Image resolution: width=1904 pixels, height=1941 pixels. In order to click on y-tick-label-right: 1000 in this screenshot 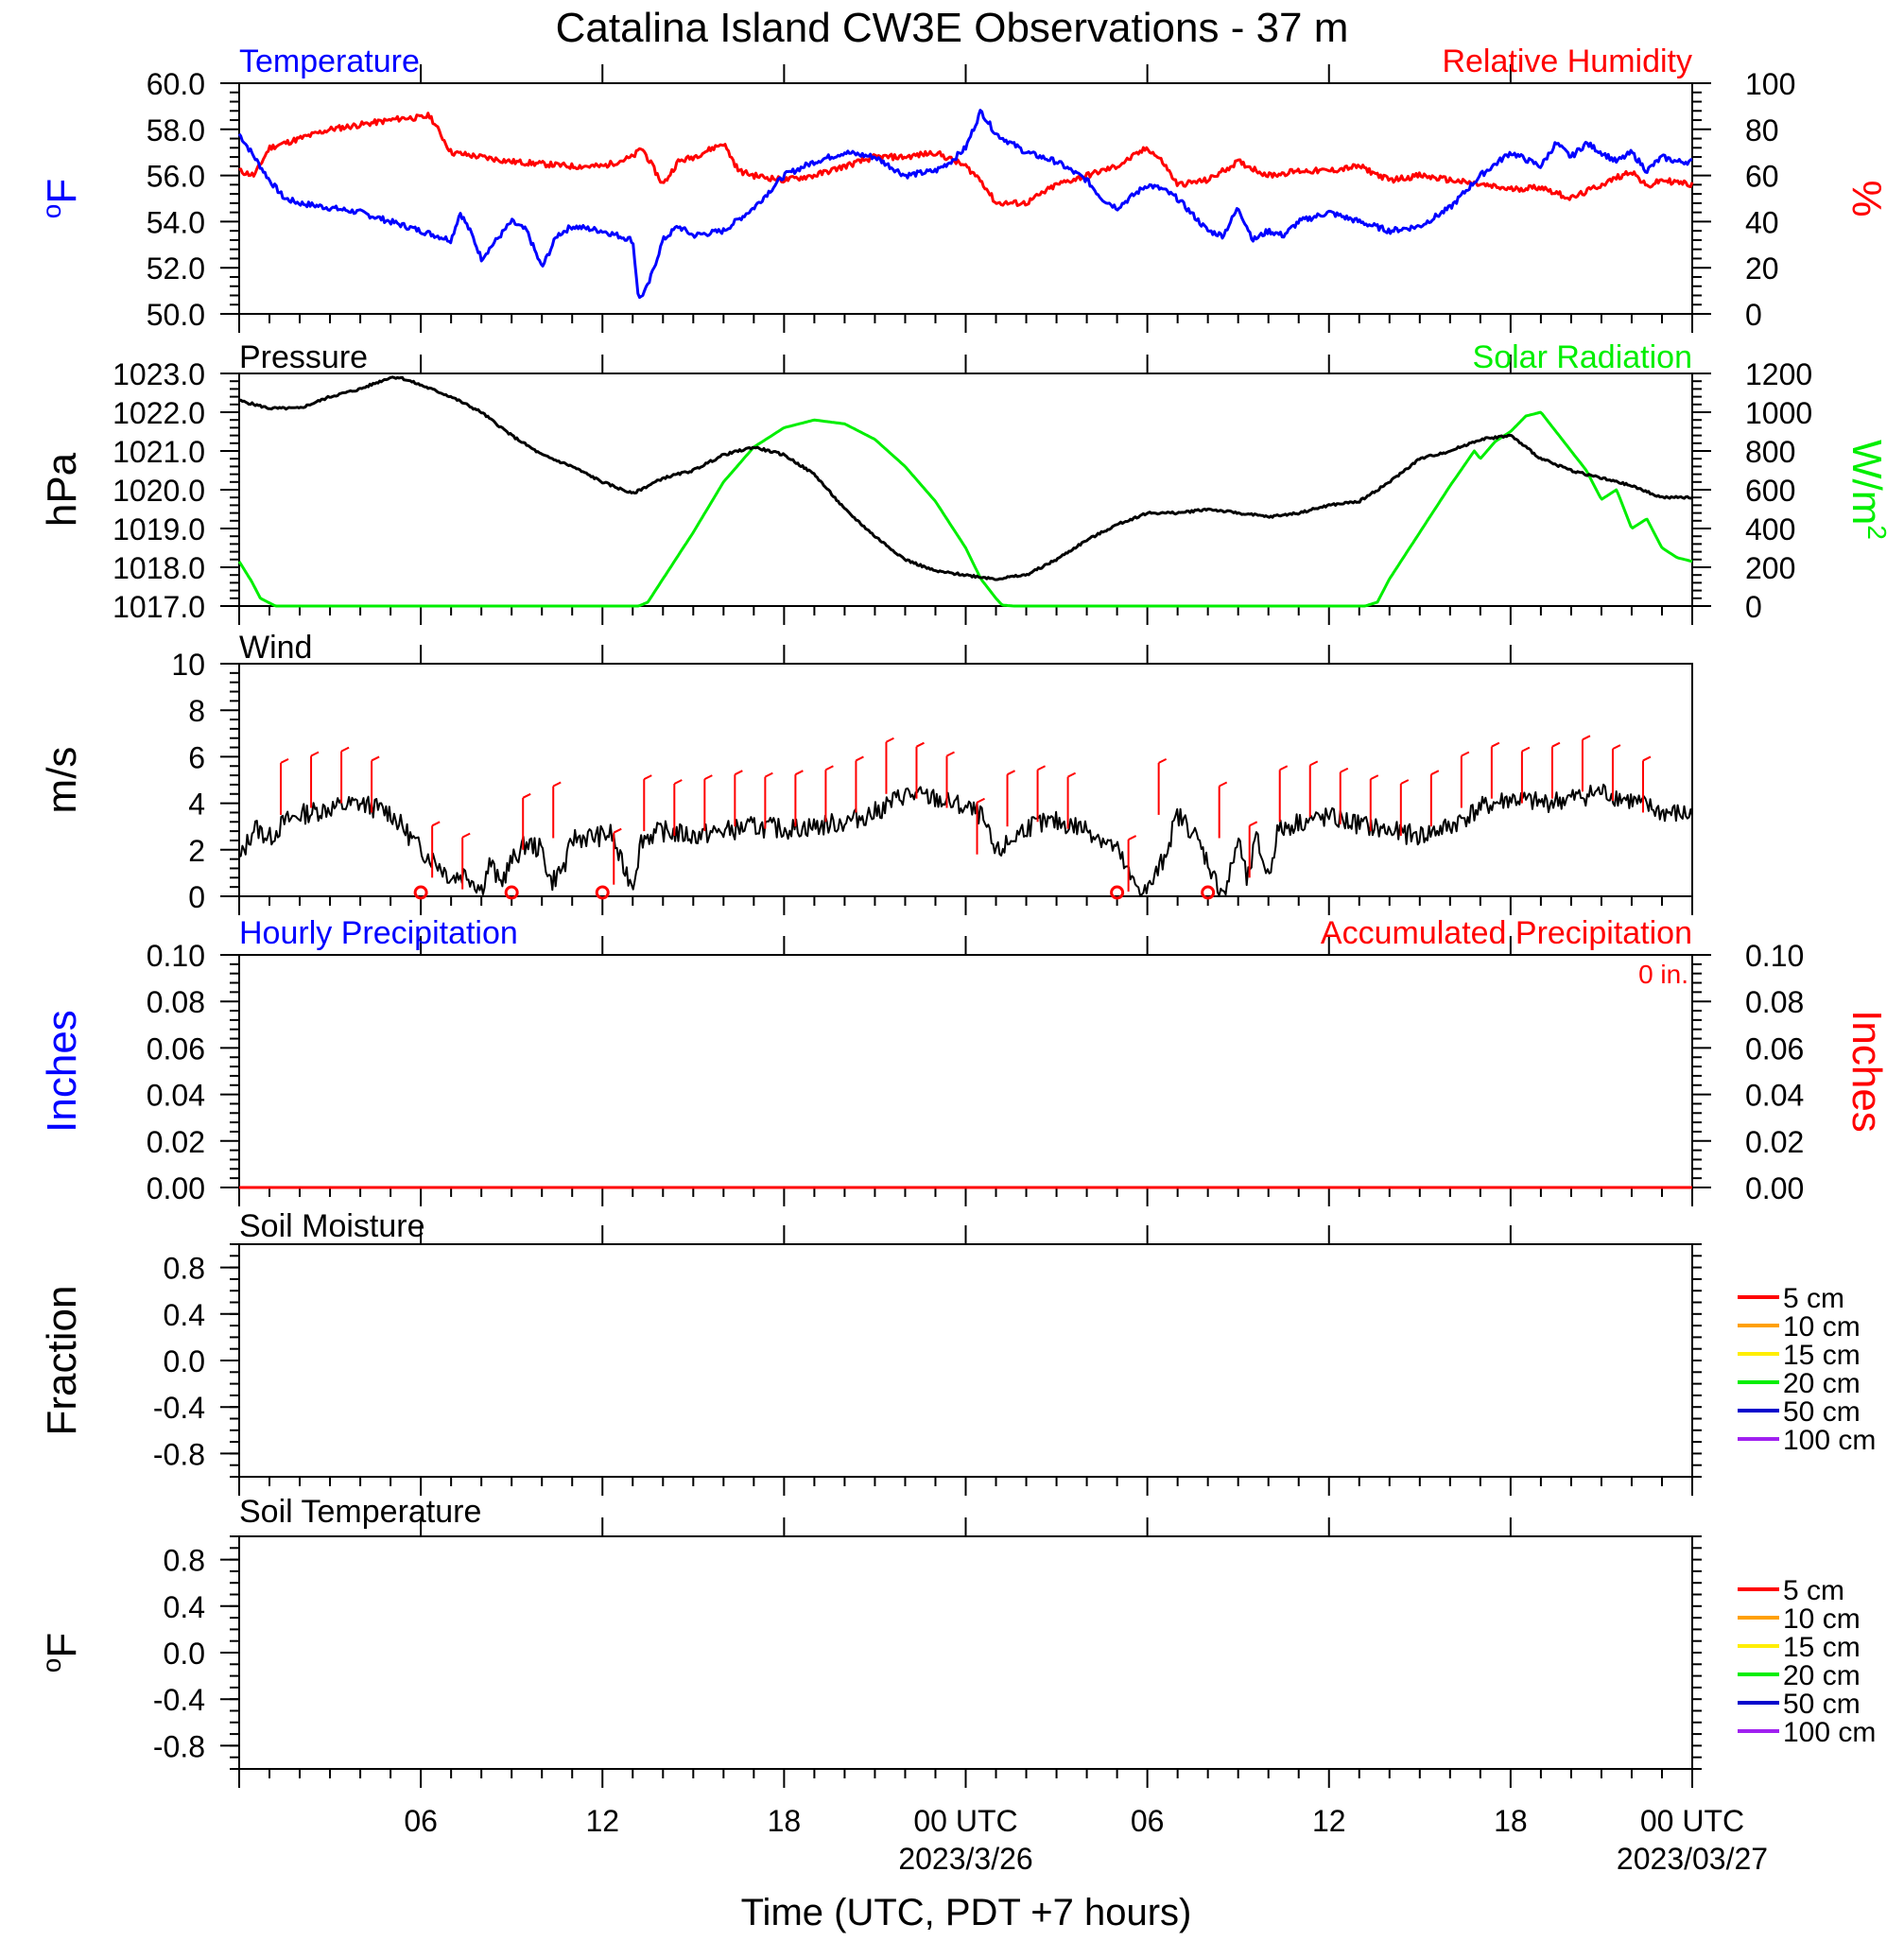, I will do `click(1778, 413)`.